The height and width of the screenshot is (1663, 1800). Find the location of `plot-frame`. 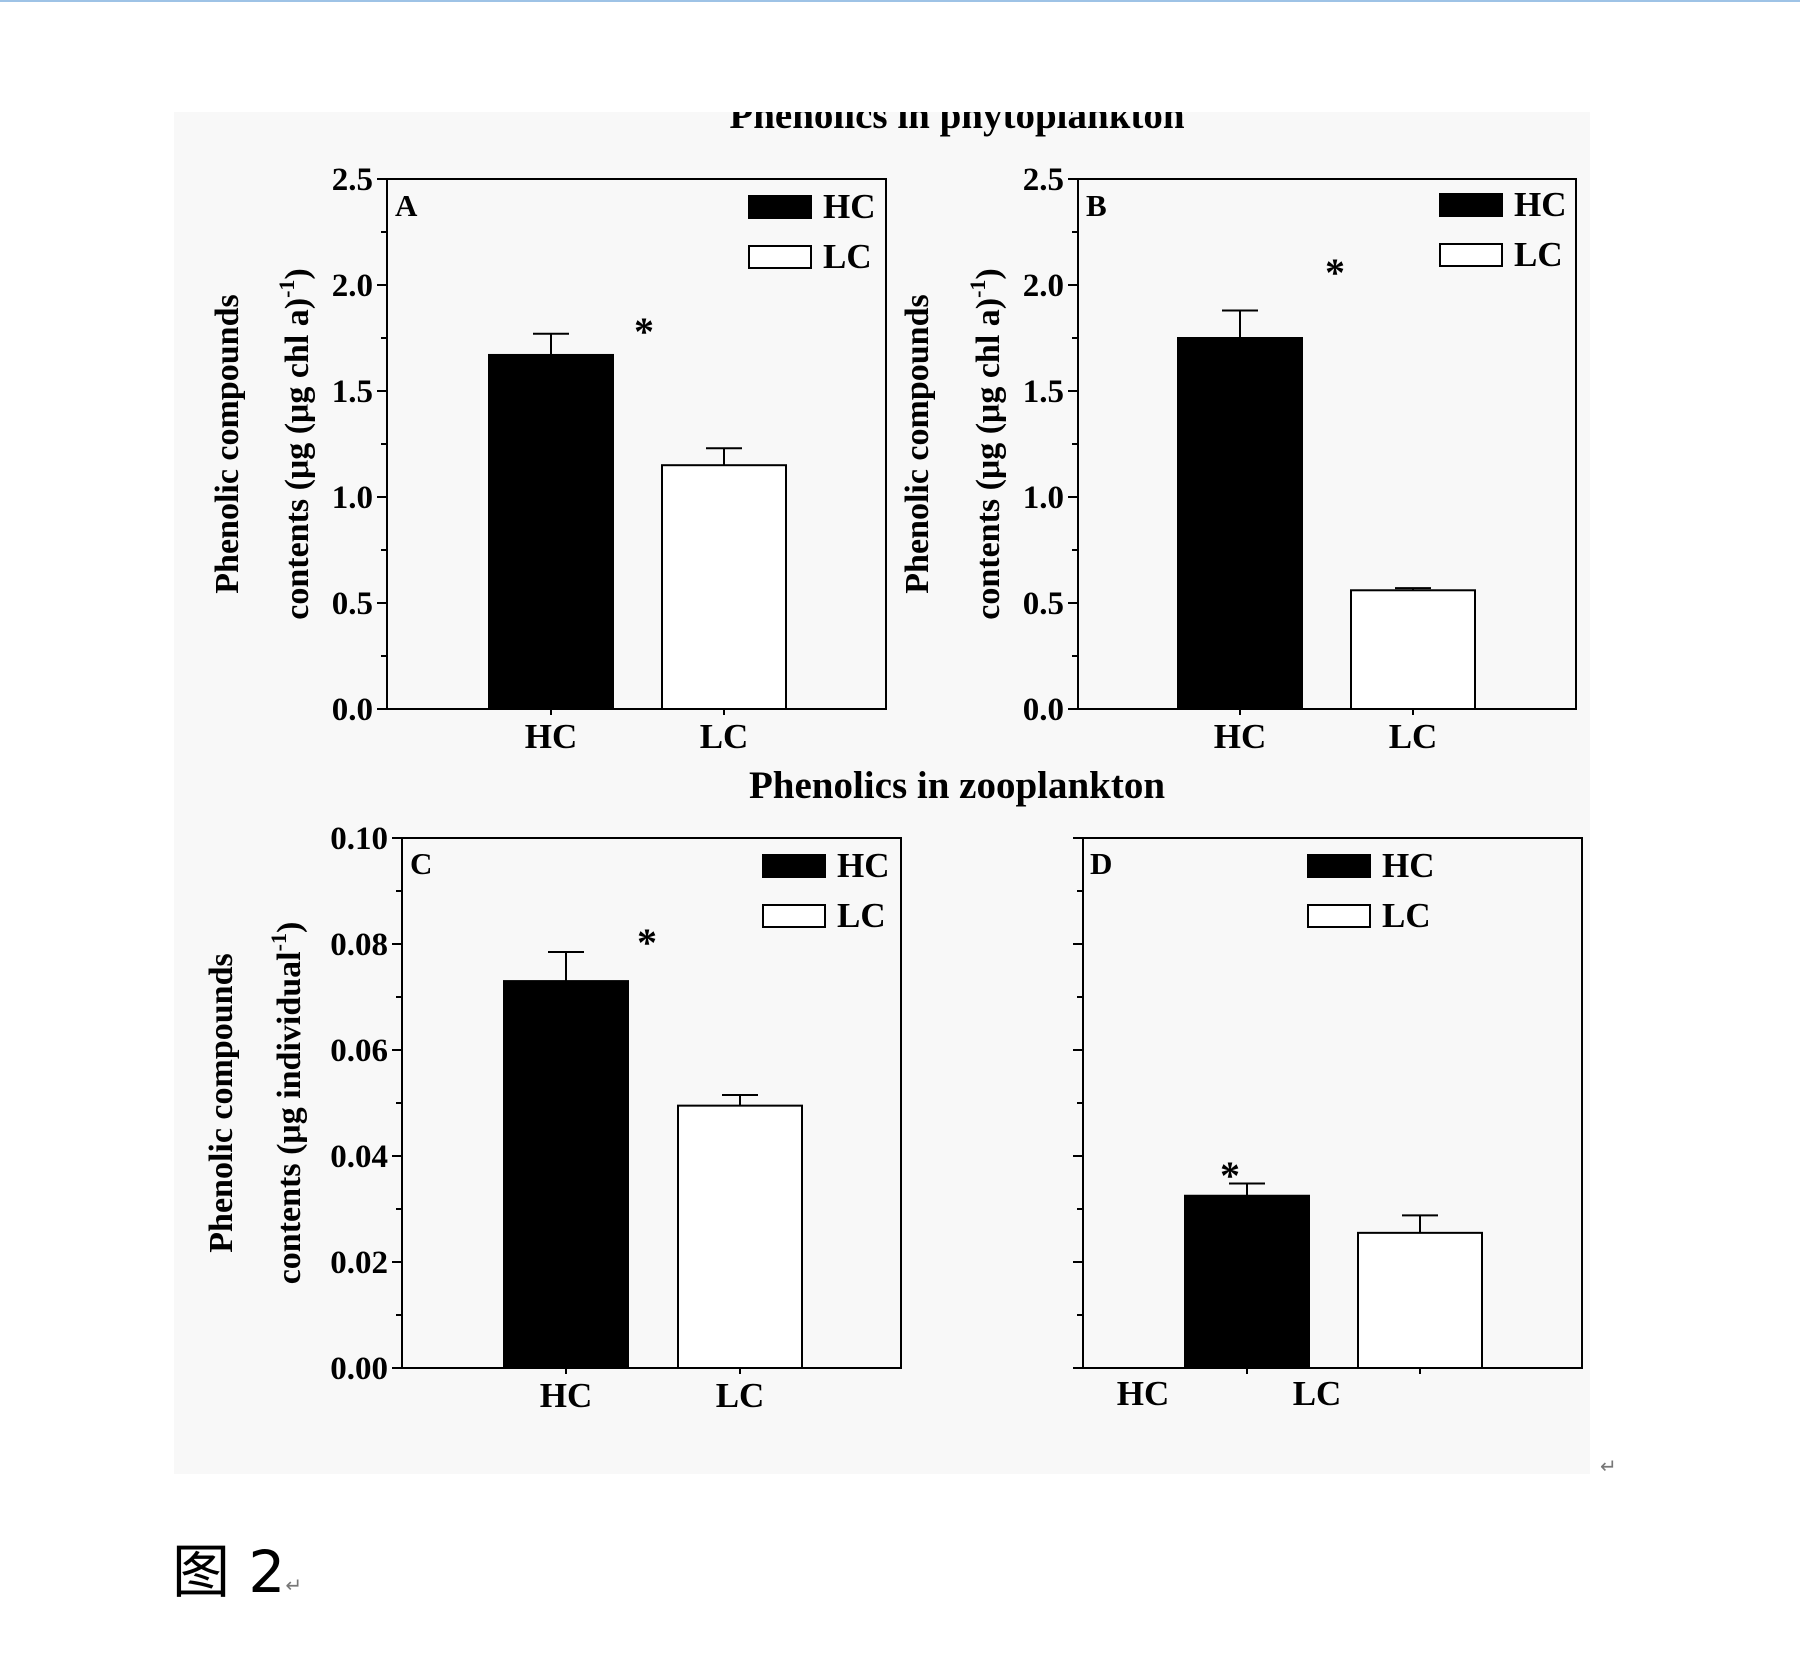

plot-frame is located at coordinates (651, 1103).